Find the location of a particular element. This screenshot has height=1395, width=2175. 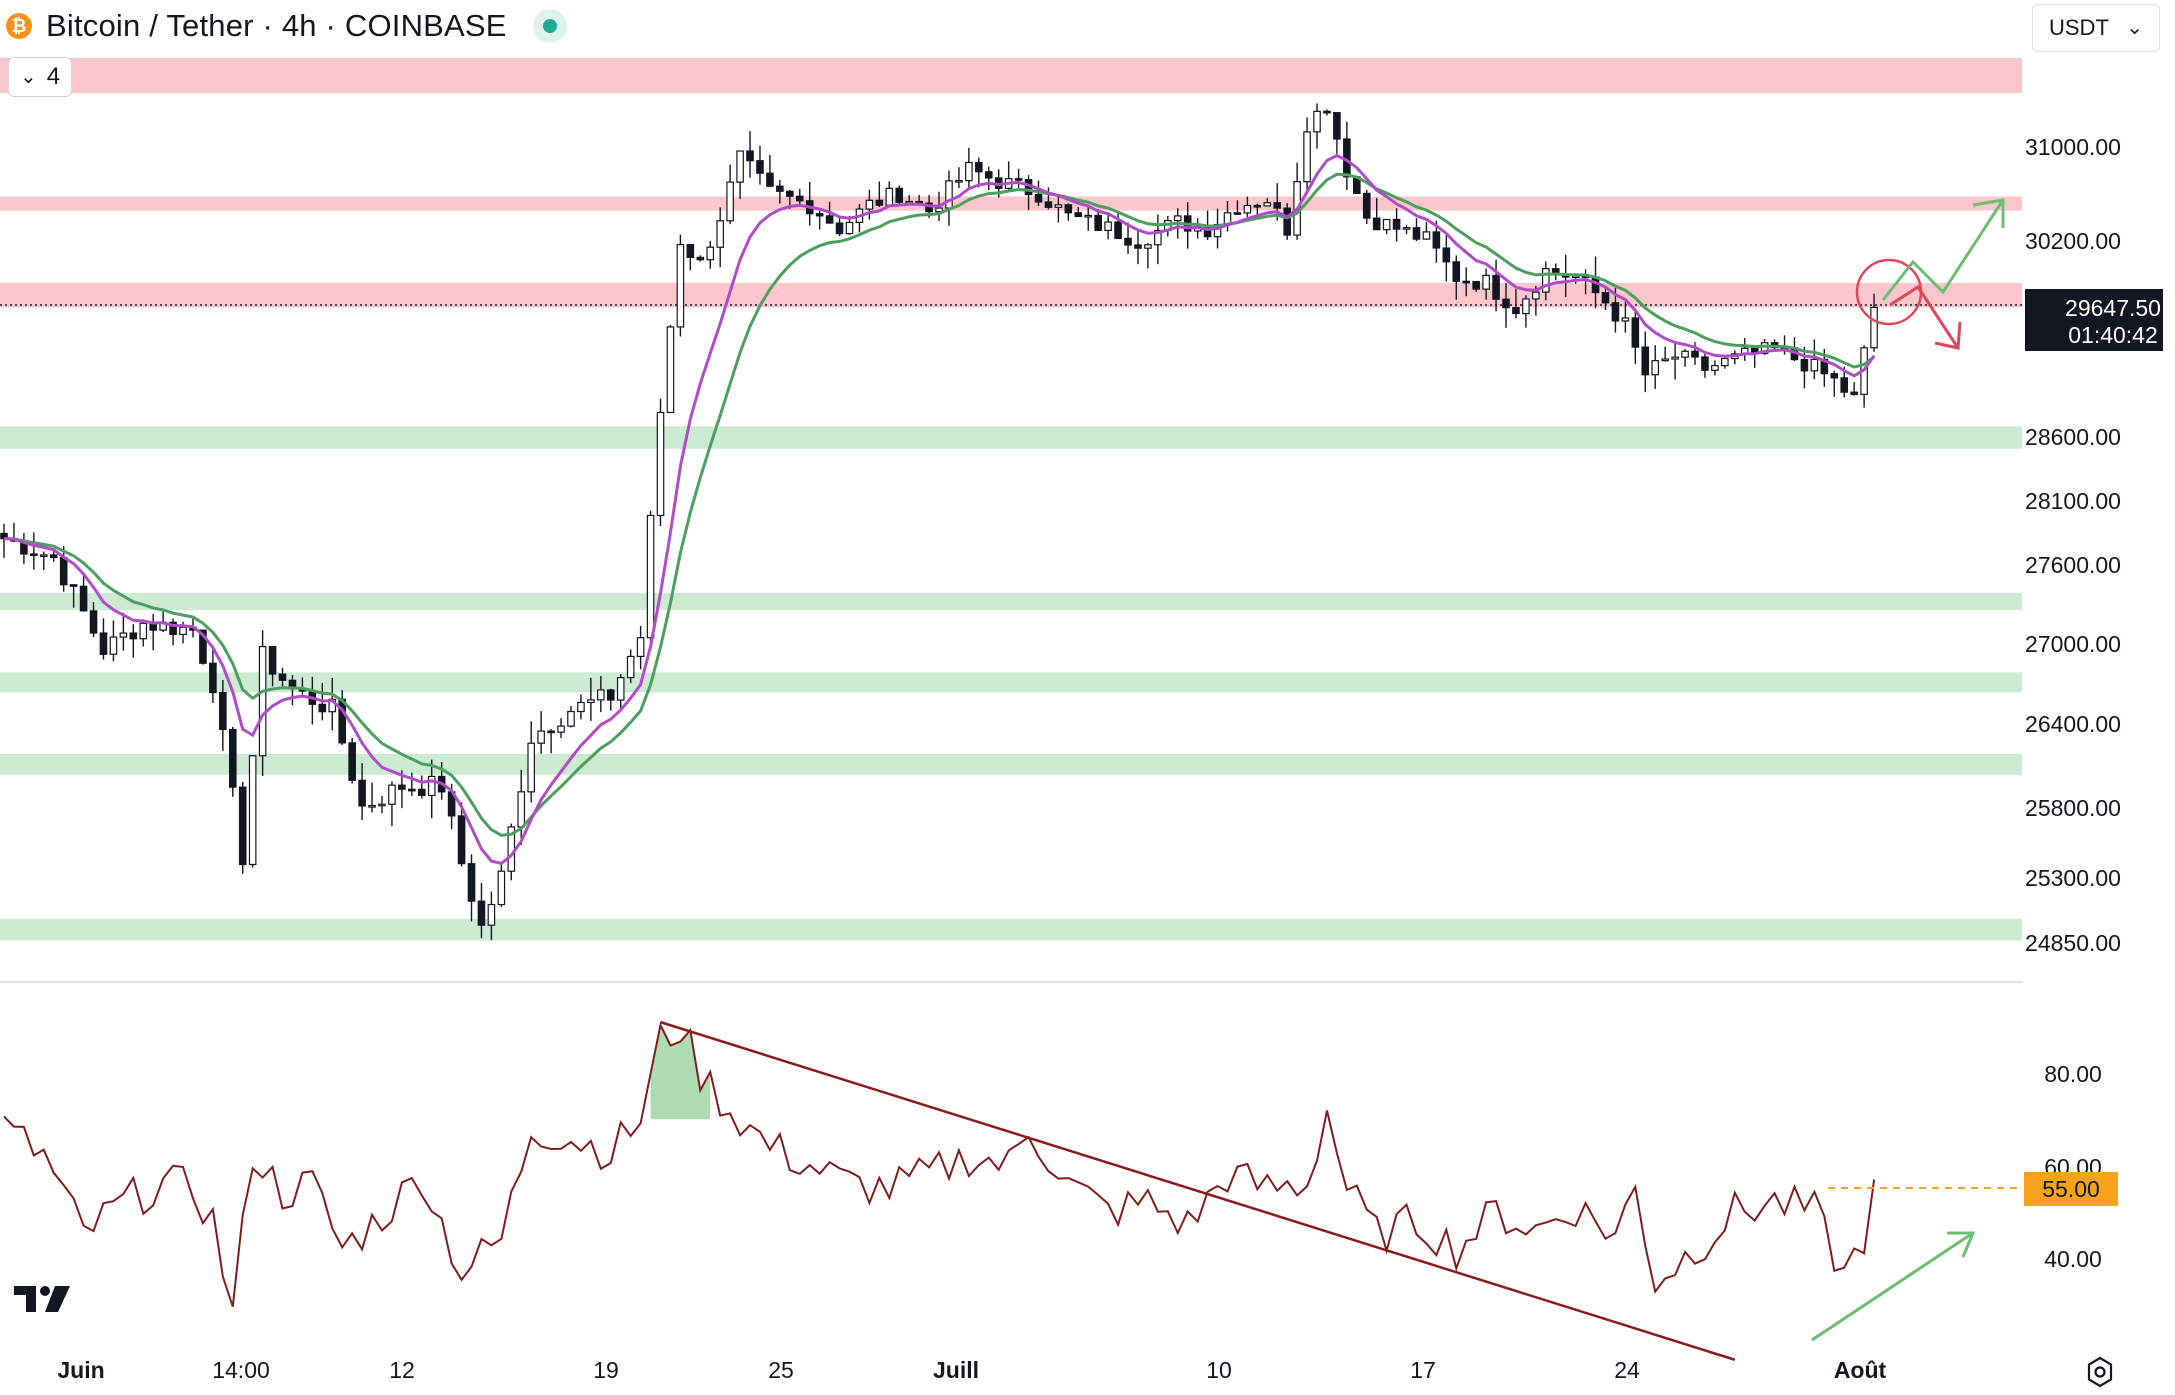

rsi-tick-label: 80.00 is located at coordinates (2073, 1074).